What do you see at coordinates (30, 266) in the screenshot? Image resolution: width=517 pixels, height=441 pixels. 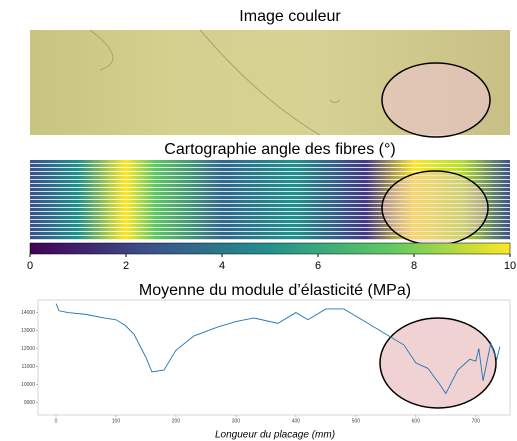 I see `colorbar-tick-label: 0` at bounding box center [30, 266].